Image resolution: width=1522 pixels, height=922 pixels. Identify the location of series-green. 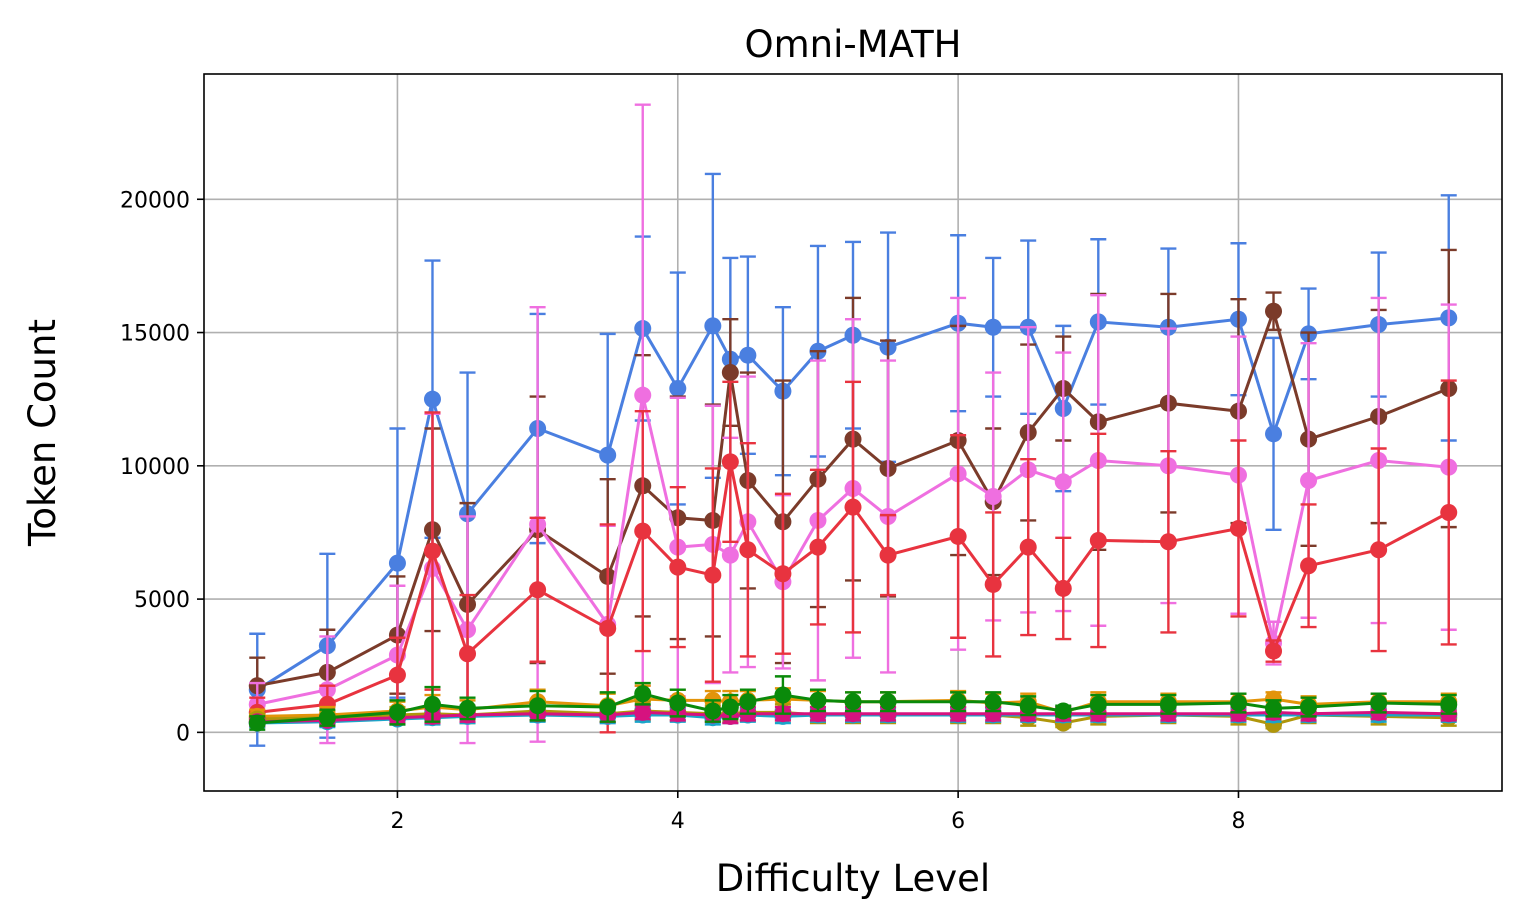
(853, 703).